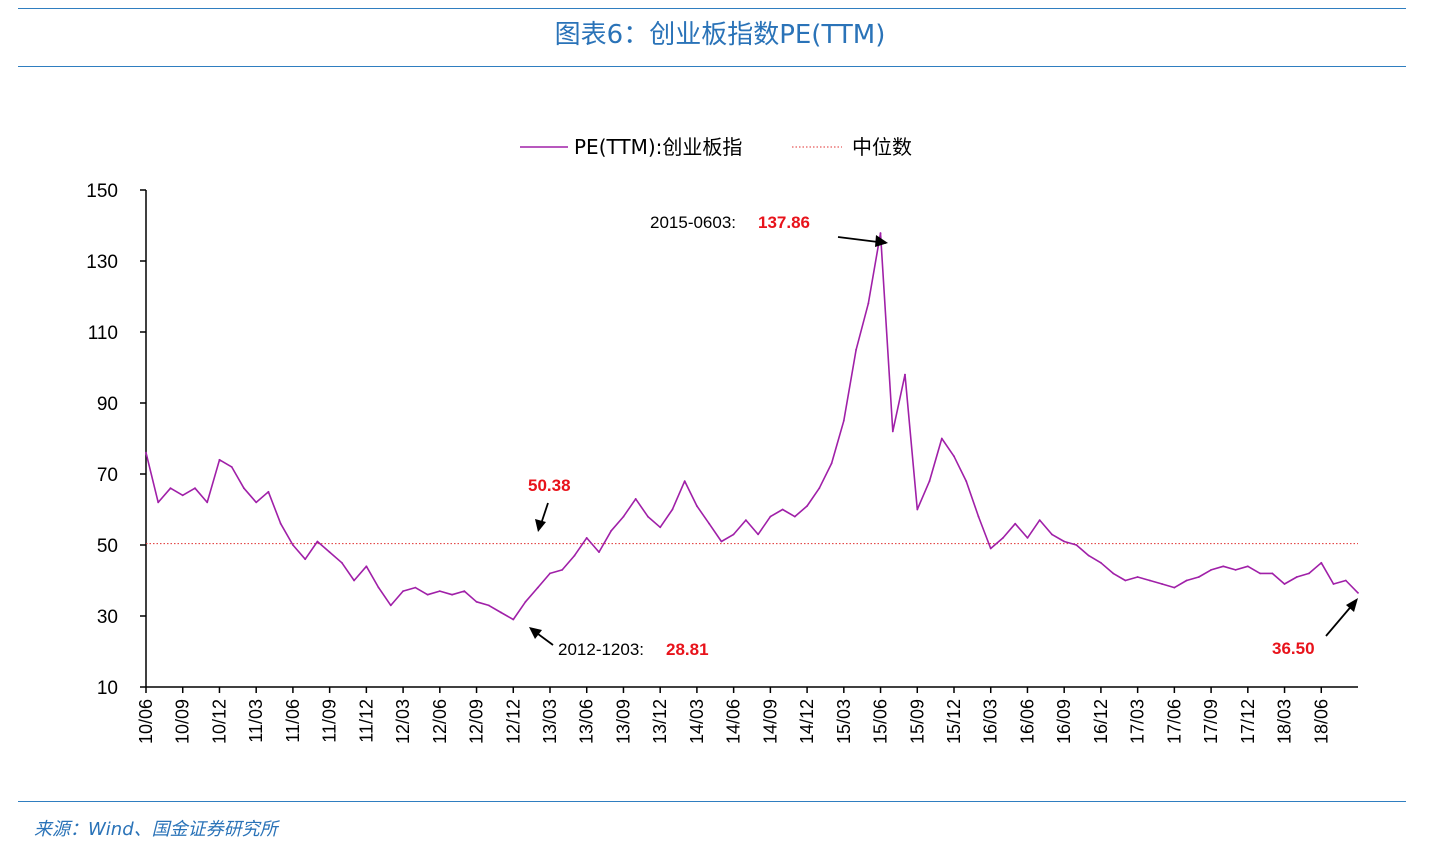 Image resolution: width=1440 pixels, height=861 pixels. I want to click on x-tick-label: 12/03, so click(403, 721).